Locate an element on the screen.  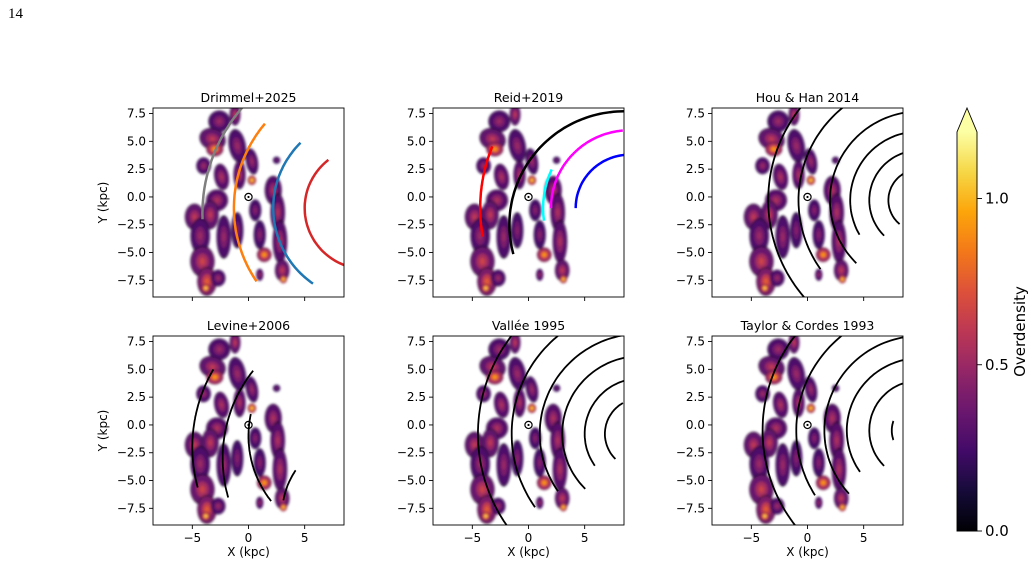
density-map is located at coordinates (237, 202).